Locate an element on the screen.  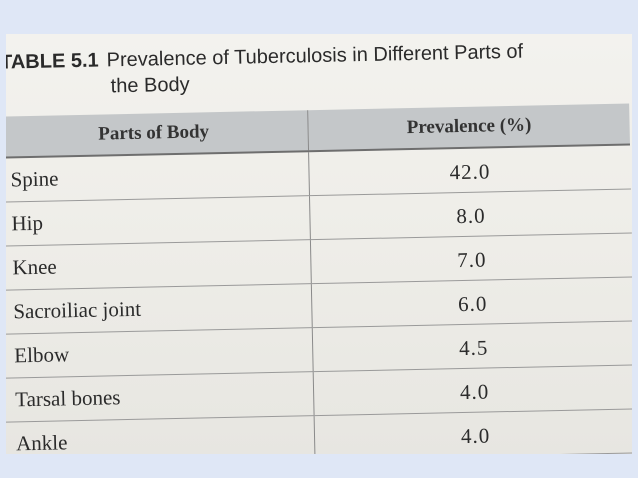
cell-prevalence: 7.0 is located at coordinates (471, 258).